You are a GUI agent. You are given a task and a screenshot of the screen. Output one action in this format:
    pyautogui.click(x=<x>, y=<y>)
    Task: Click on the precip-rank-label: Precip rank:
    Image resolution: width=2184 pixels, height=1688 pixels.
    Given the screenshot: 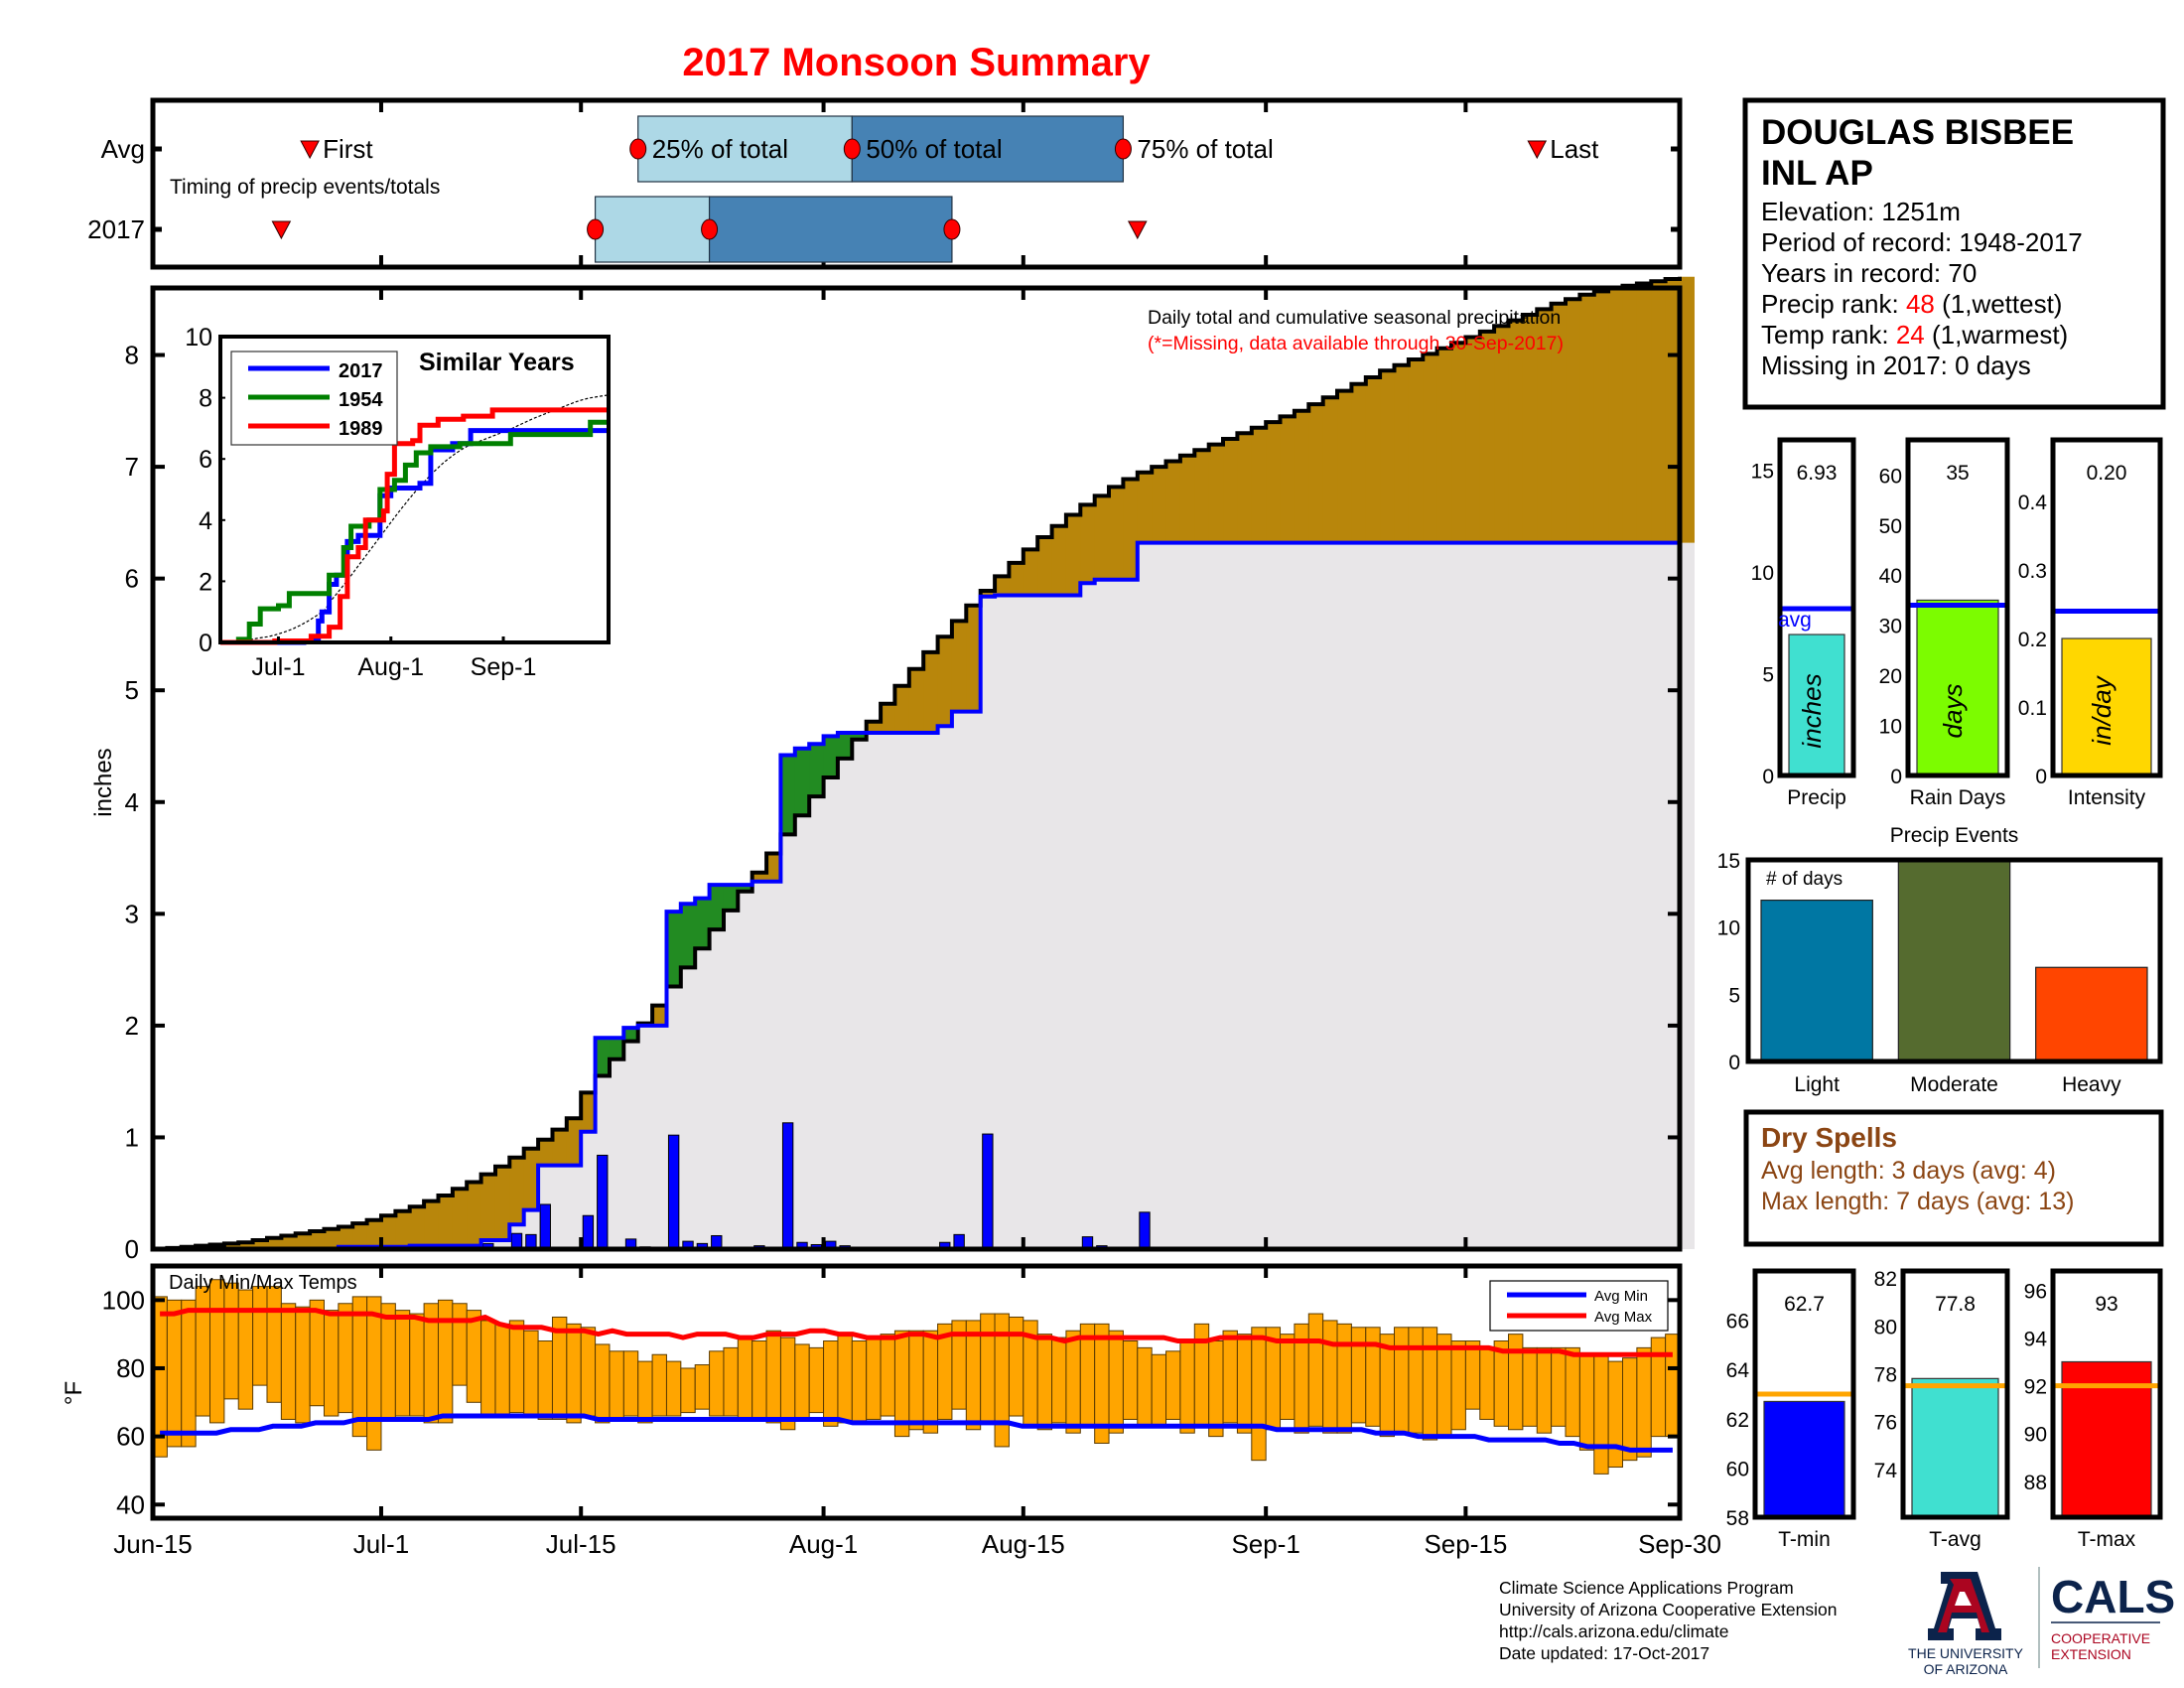 What is the action you would take?
    pyautogui.click(x=1833, y=304)
    